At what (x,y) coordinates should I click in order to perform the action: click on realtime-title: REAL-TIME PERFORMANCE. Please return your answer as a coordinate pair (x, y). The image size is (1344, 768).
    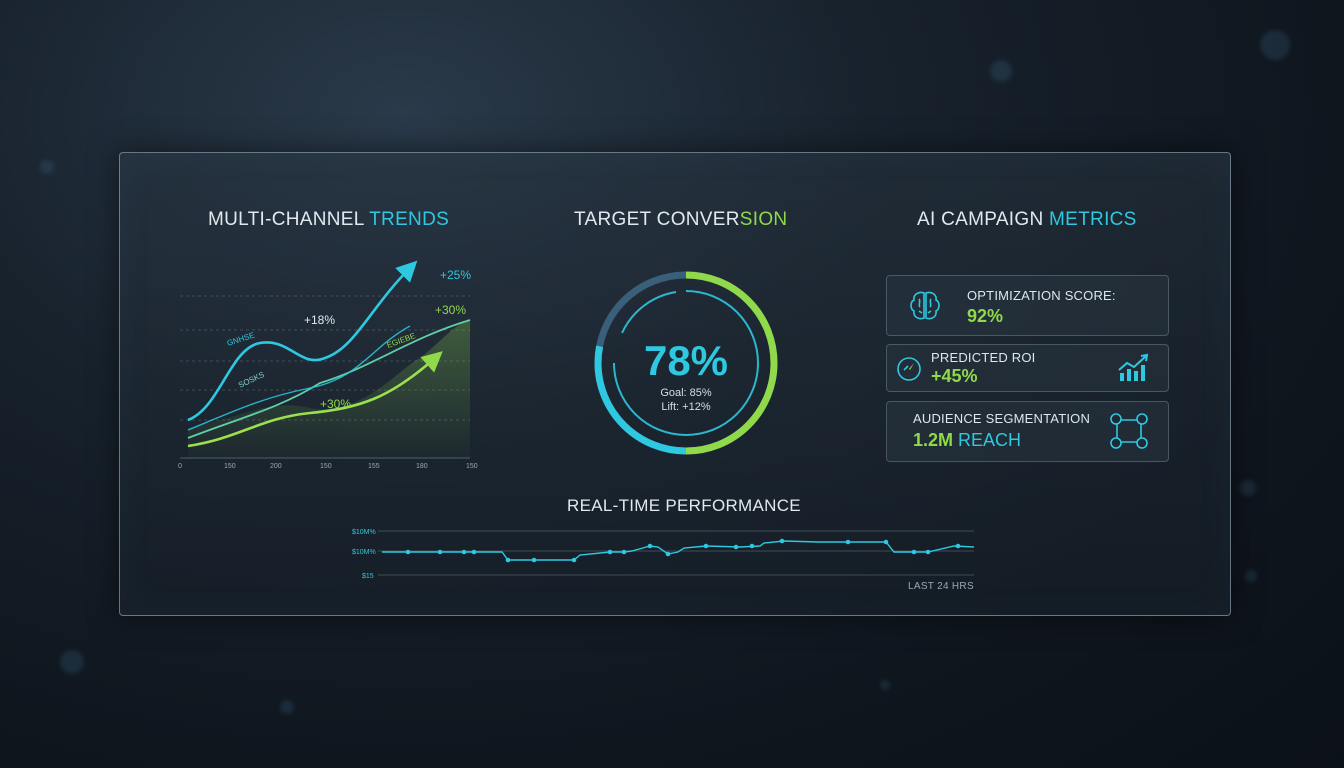
    Looking at the image, I should click on (684, 505).